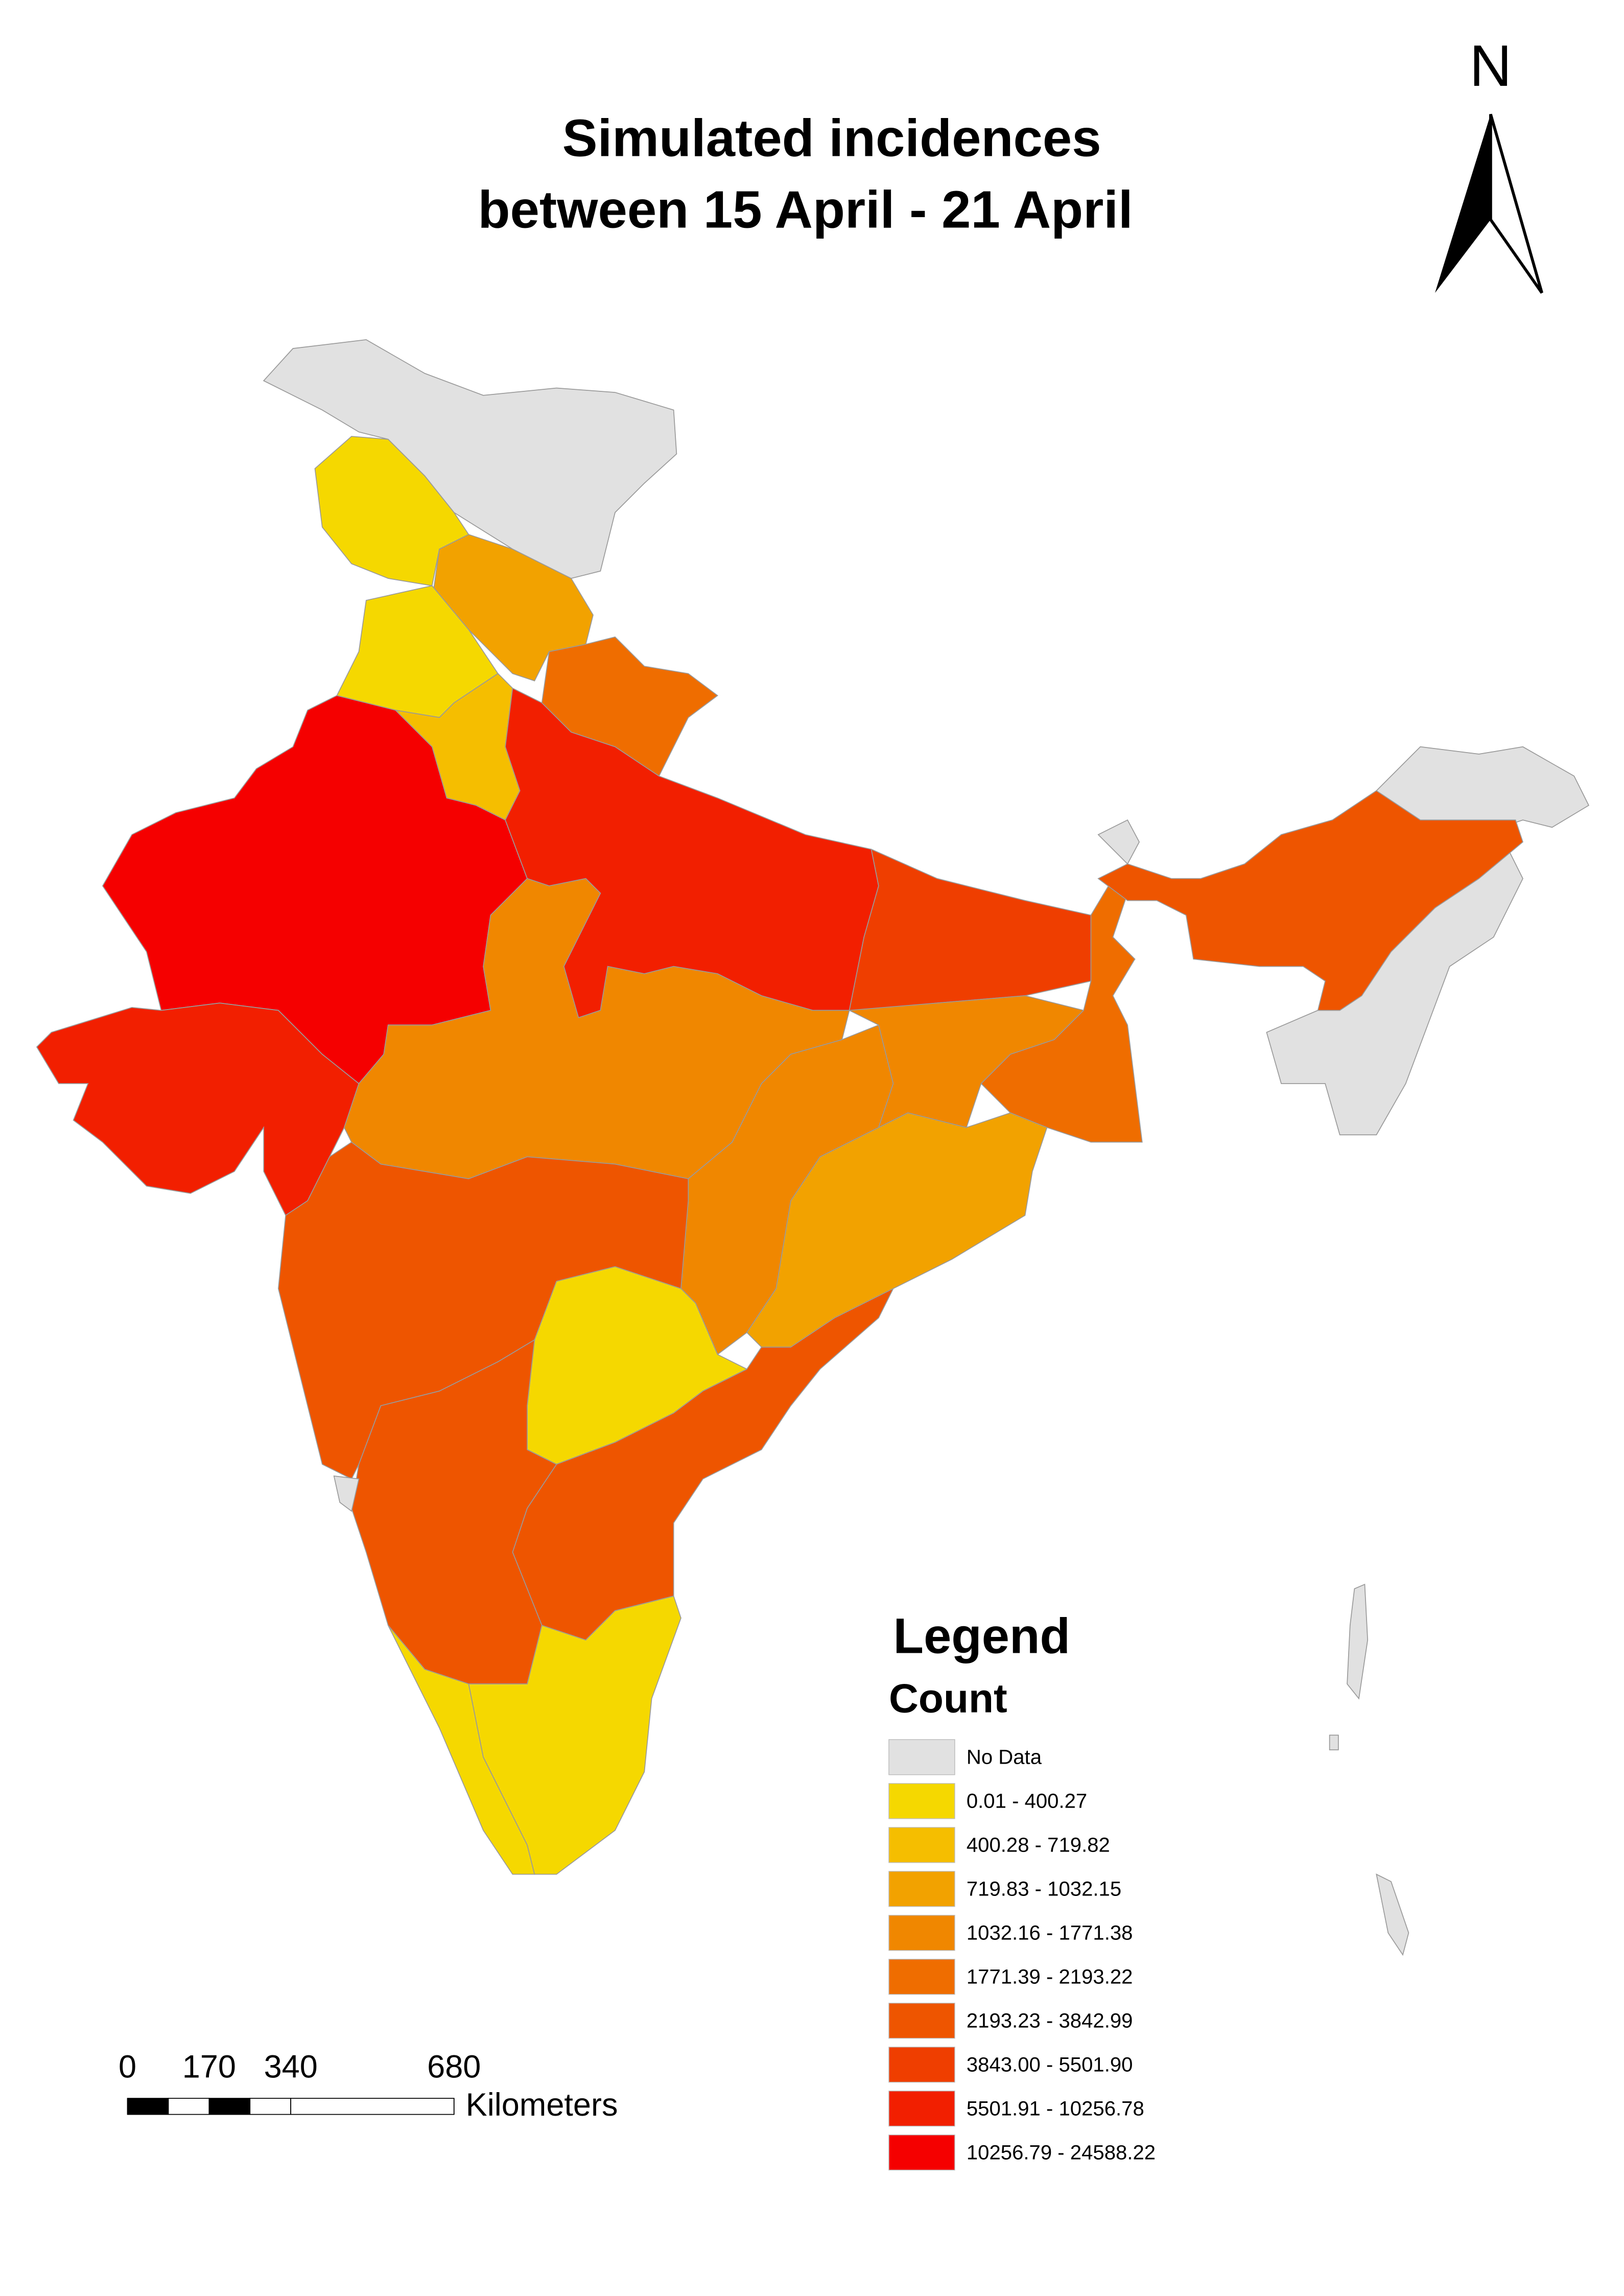 The image size is (1624, 2296). What do you see at coordinates (1050, 2064) in the screenshot?
I see `legend-label: 3843.00 - 5501.90` at bounding box center [1050, 2064].